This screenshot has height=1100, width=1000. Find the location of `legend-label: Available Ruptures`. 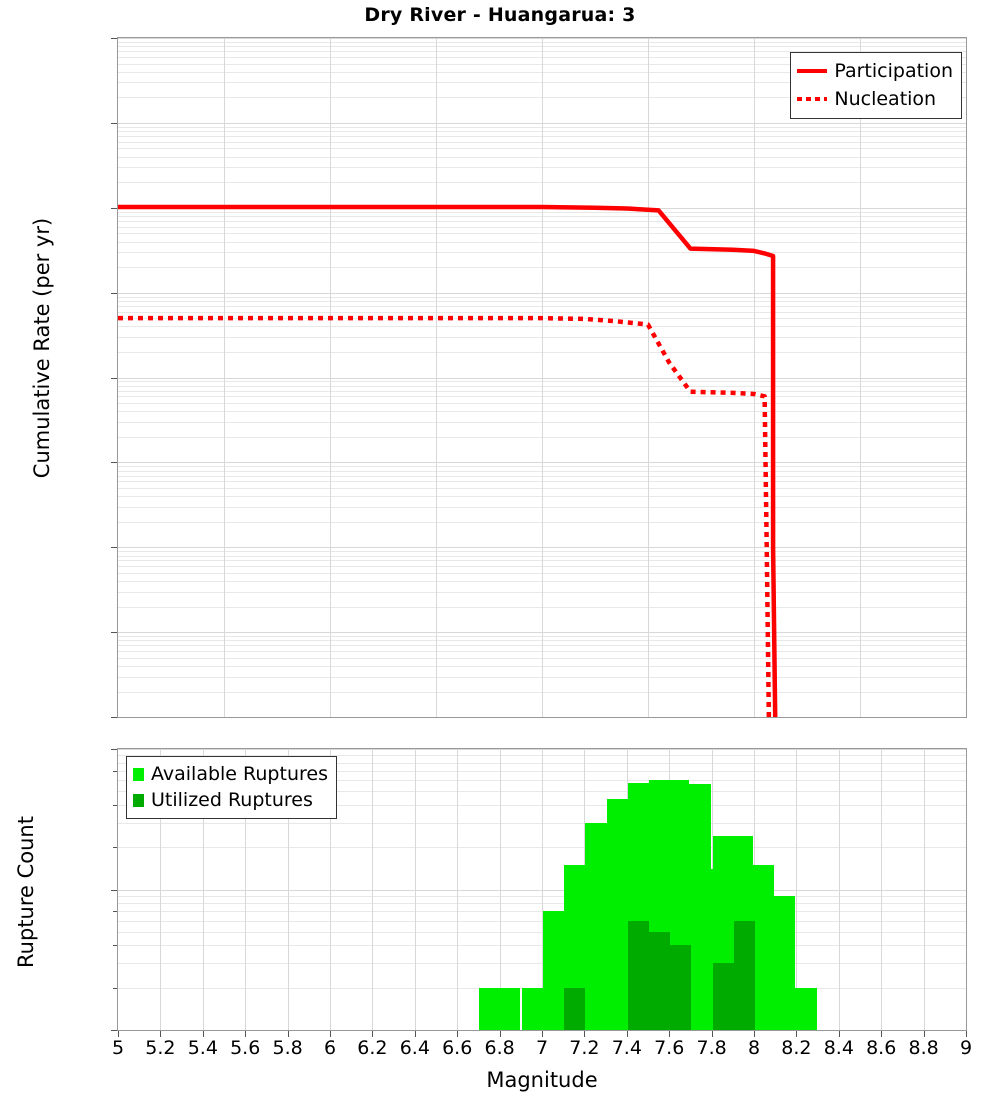

legend-label: Available Ruptures is located at coordinates (239, 774).